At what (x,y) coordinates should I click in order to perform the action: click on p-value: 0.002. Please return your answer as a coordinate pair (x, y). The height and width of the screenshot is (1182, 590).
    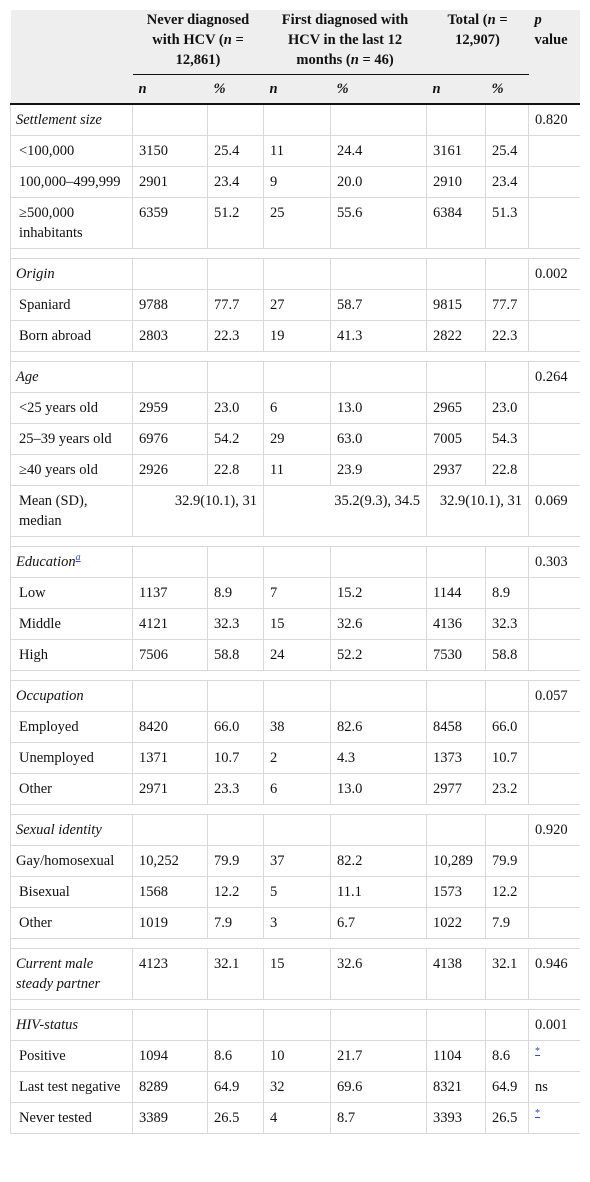
    Looking at the image, I should click on (554, 274).